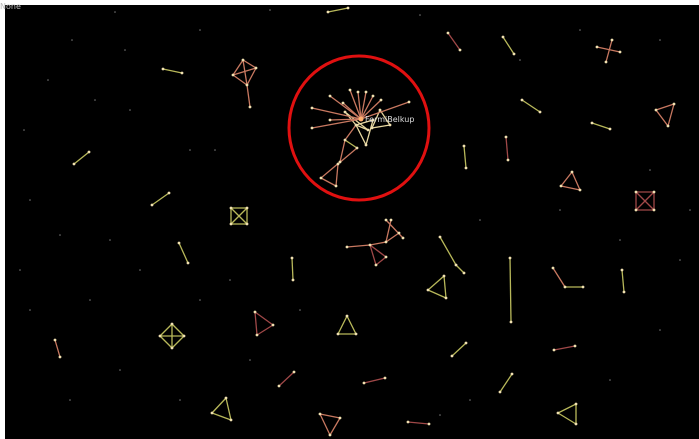  I want to click on node-label: FermiBelkup, so click(389, 119).